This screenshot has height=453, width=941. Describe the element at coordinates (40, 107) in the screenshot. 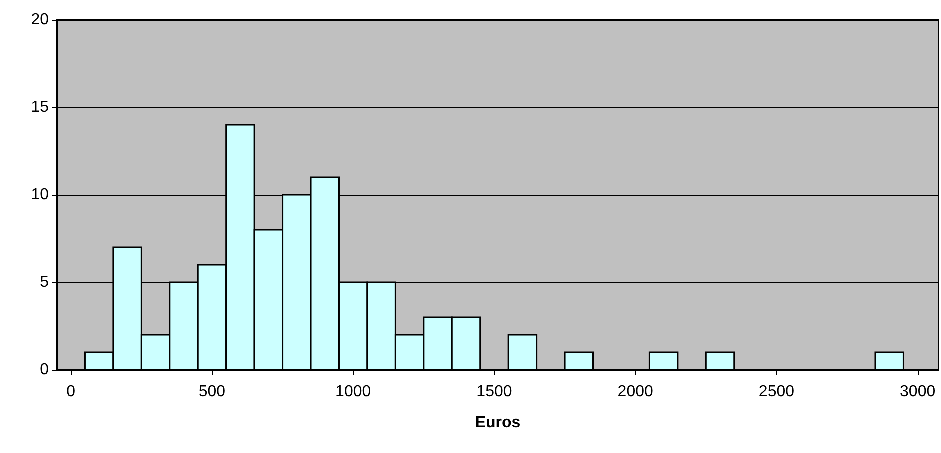

I see `y-tick-label: 15` at that location.